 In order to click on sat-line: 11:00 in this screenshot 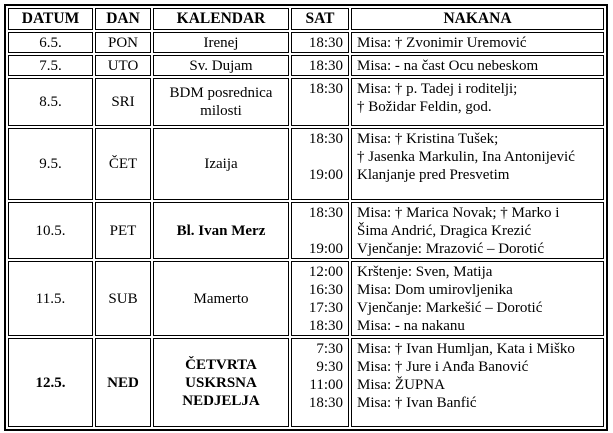, I will do `click(326, 385)`.